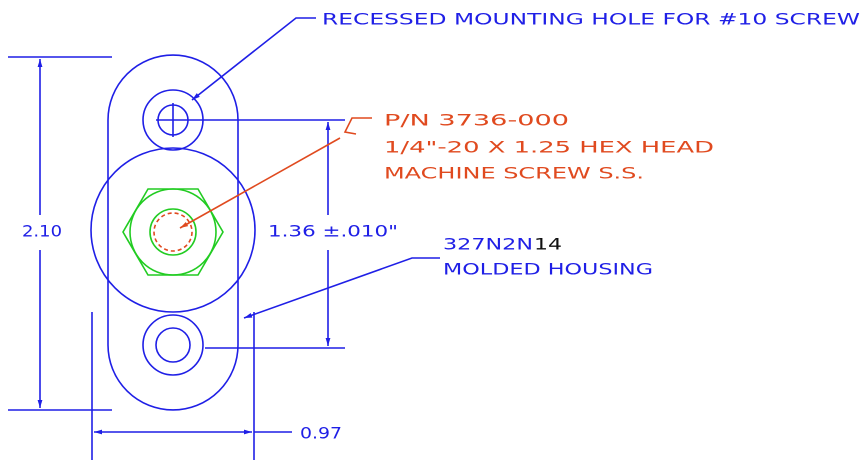  Describe the element at coordinates (488, 244) in the screenshot. I see `housing-code: 327N2N` at that location.